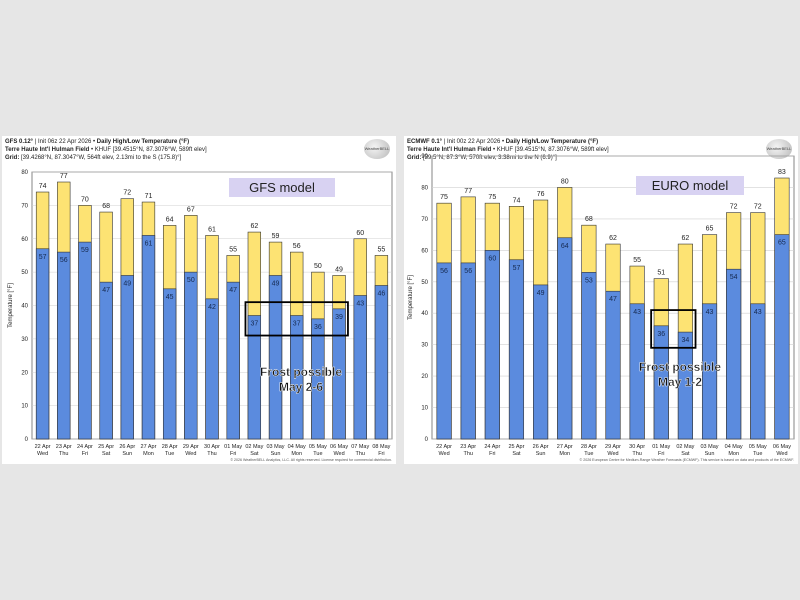 This screenshot has height=600, width=800. What do you see at coordinates (24, 407) in the screenshot?
I see `gfs-ytick-label: 10` at bounding box center [24, 407].